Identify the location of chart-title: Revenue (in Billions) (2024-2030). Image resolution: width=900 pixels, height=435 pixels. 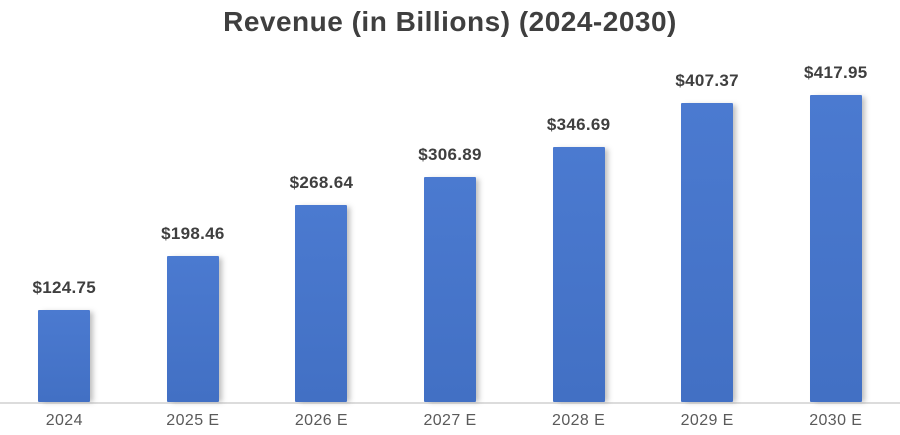
(450, 21).